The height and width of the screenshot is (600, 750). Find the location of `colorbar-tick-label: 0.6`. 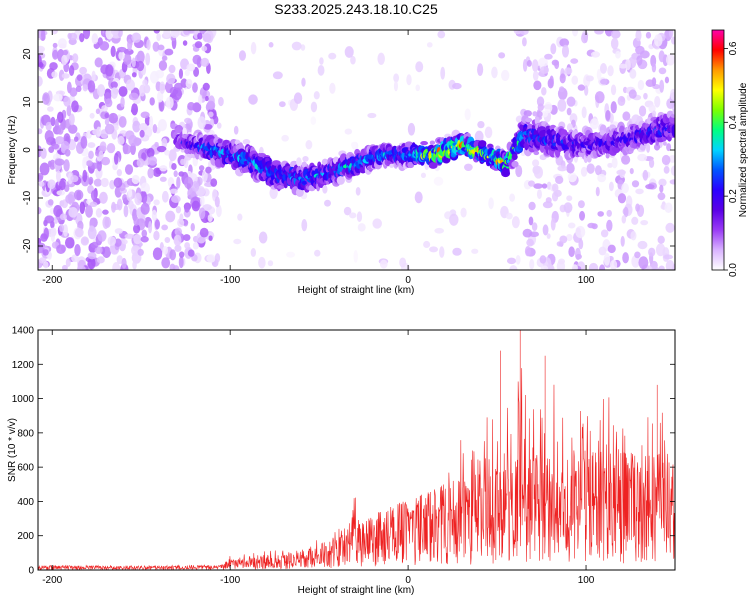

colorbar-tick-label: 0.6 is located at coordinates (733, 48).